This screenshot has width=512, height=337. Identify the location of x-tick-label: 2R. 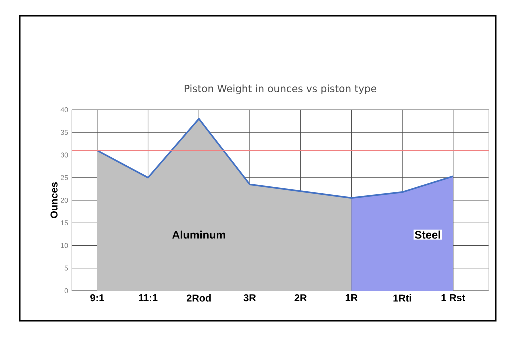
(301, 298).